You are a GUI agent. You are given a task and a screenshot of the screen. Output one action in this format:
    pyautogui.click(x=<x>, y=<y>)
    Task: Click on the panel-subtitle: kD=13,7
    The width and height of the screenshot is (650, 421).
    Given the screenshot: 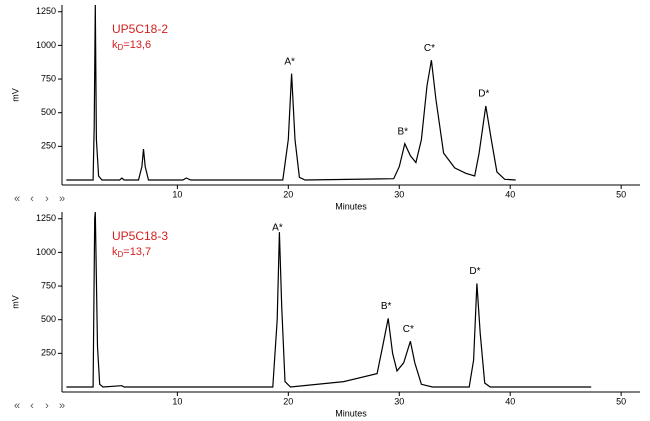 What is the action you would take?
    pyautogui.click(x=131, y=252)
    